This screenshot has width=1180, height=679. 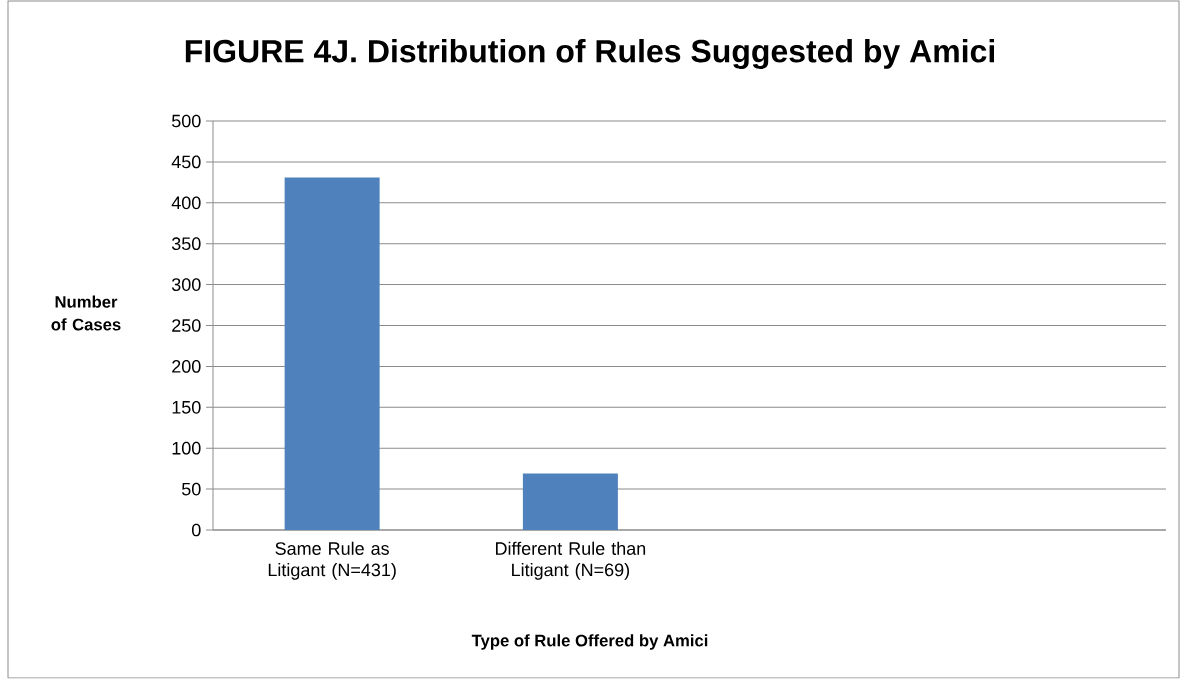 I want to click on y-tick-label: 200, so click(x=186, y=366).